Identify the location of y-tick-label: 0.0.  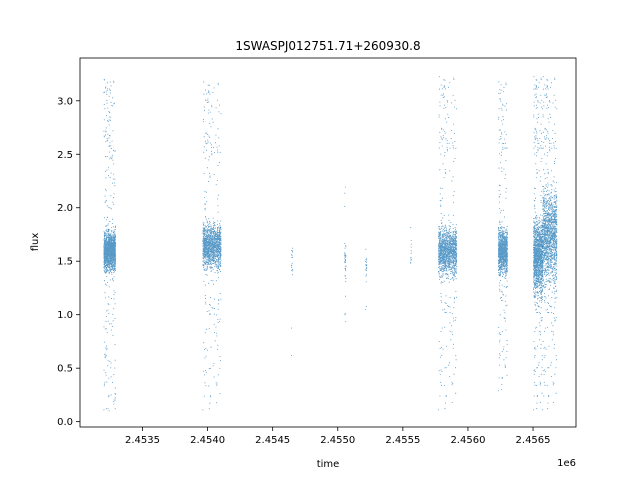
(65, 422).